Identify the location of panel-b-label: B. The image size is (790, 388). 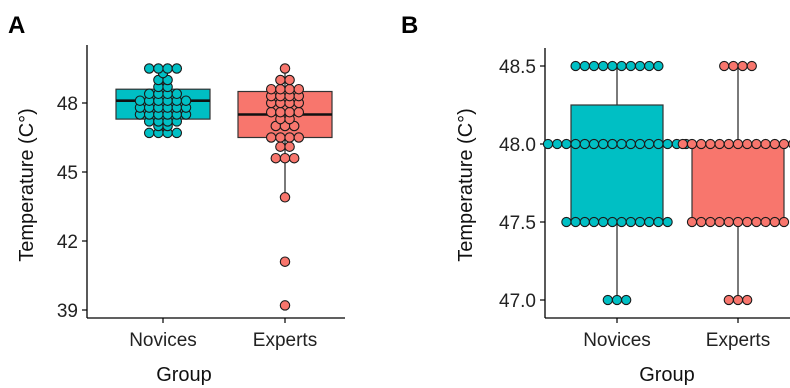
(409, 25).